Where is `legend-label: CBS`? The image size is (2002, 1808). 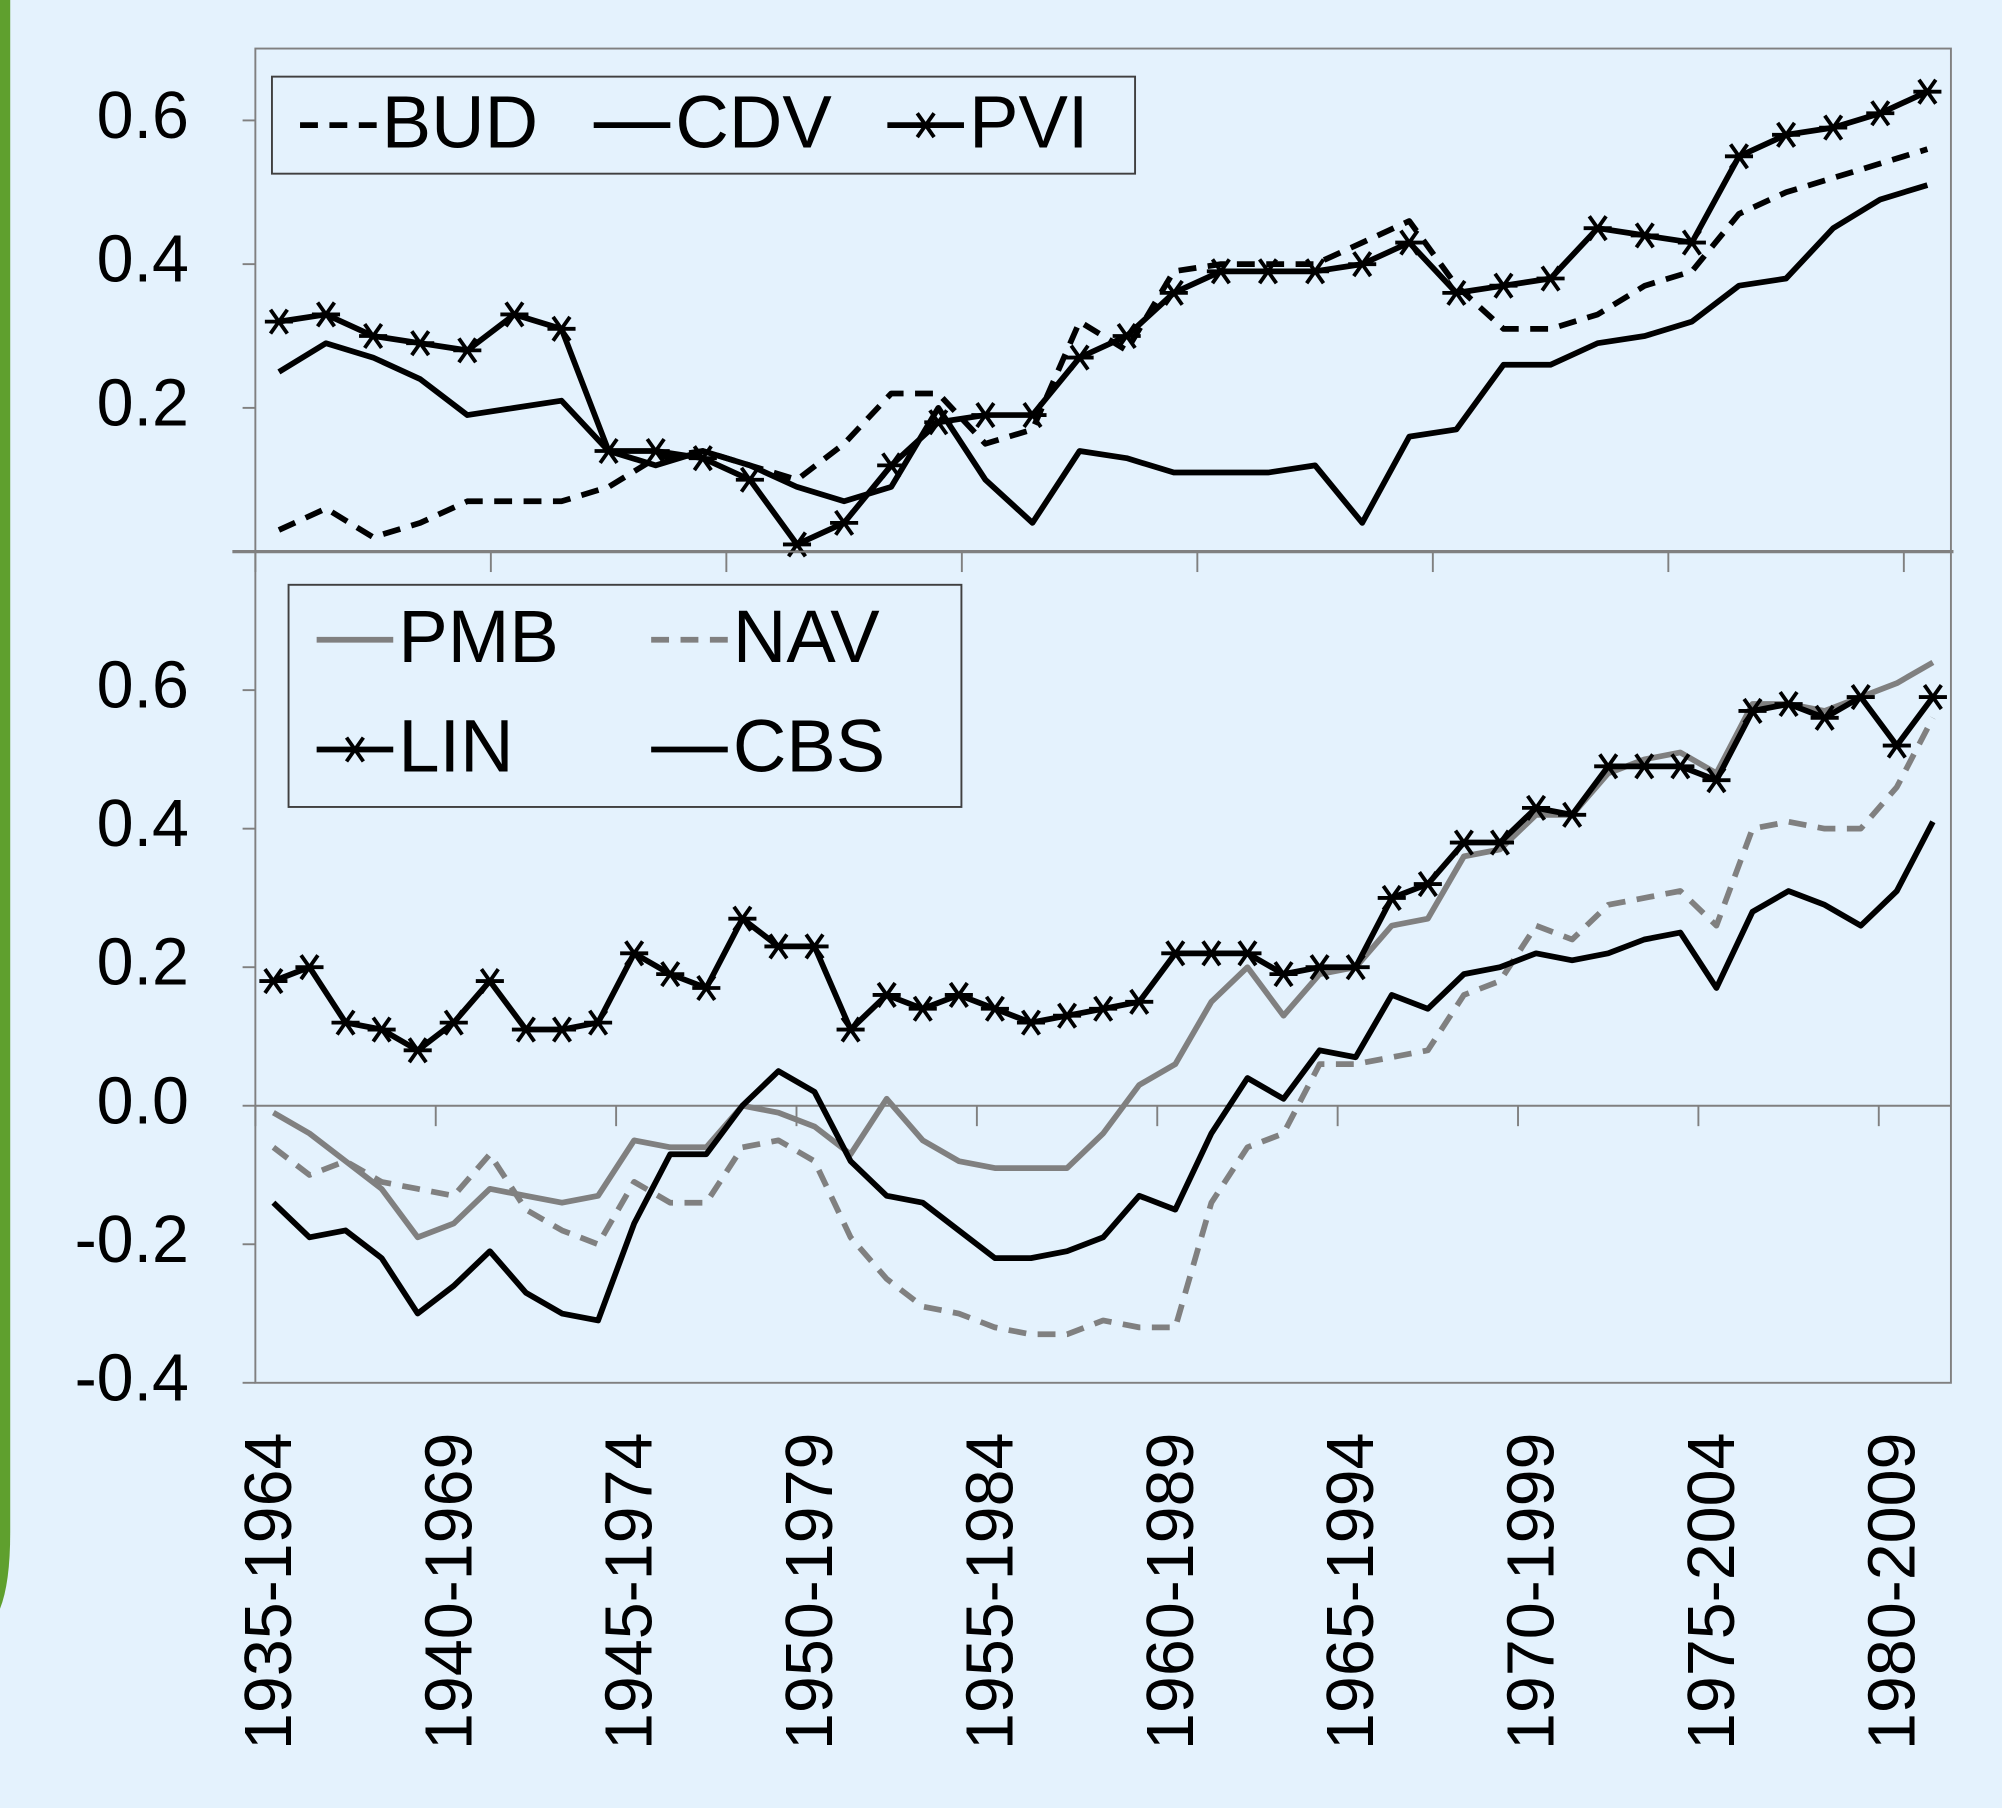
legend-label: CBS is located at coordinates (809, 746).